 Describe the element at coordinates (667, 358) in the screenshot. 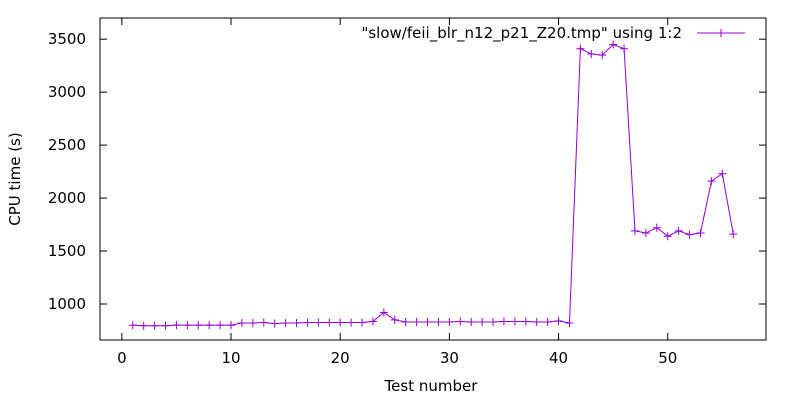

I see `x-tick-label: 50` at that location.